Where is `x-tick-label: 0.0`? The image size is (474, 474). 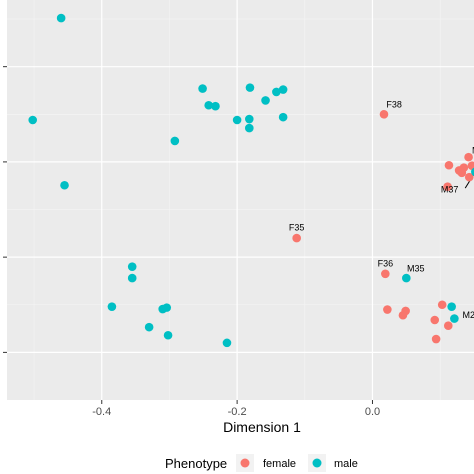
x-tick-label: 0.0 is located at coordinates (372, 412).